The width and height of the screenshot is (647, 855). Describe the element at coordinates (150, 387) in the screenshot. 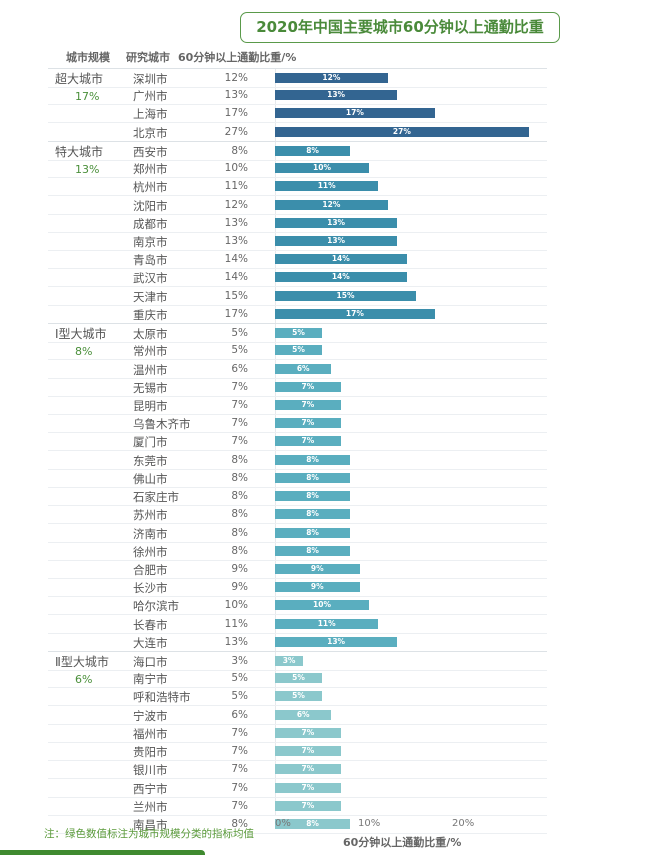

I see `city-name: 无锡市` at that location.